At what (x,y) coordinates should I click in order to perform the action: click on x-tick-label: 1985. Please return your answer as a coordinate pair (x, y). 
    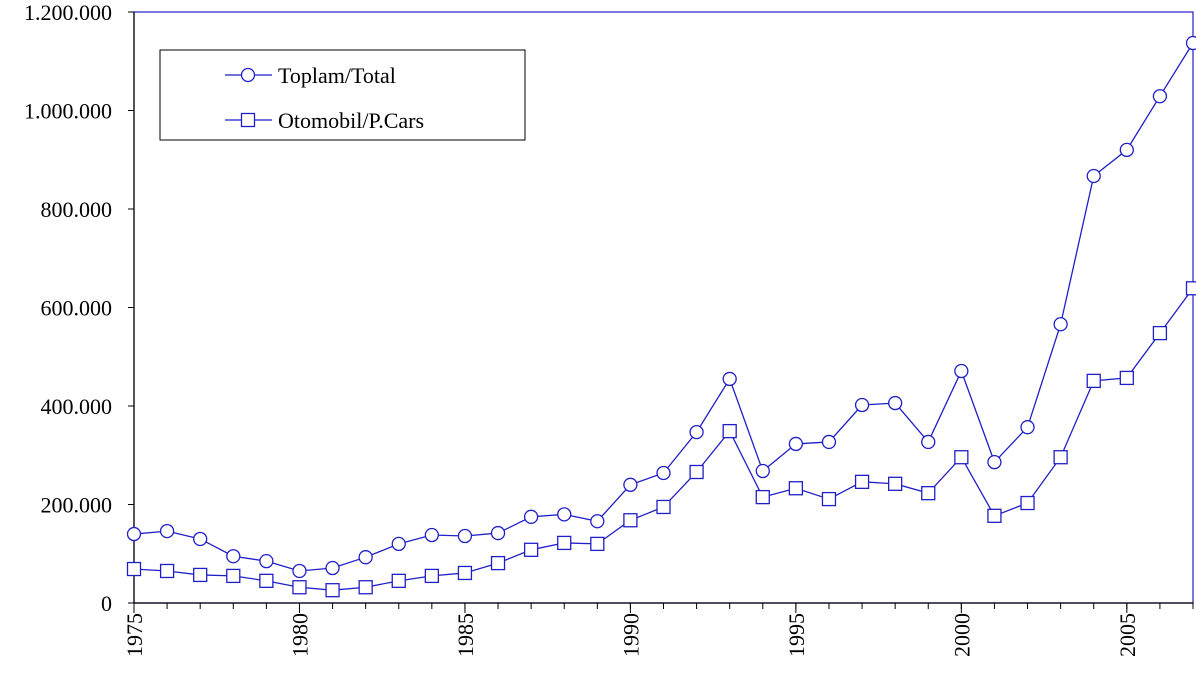
    Looking at the image, I should click on (465, 635).